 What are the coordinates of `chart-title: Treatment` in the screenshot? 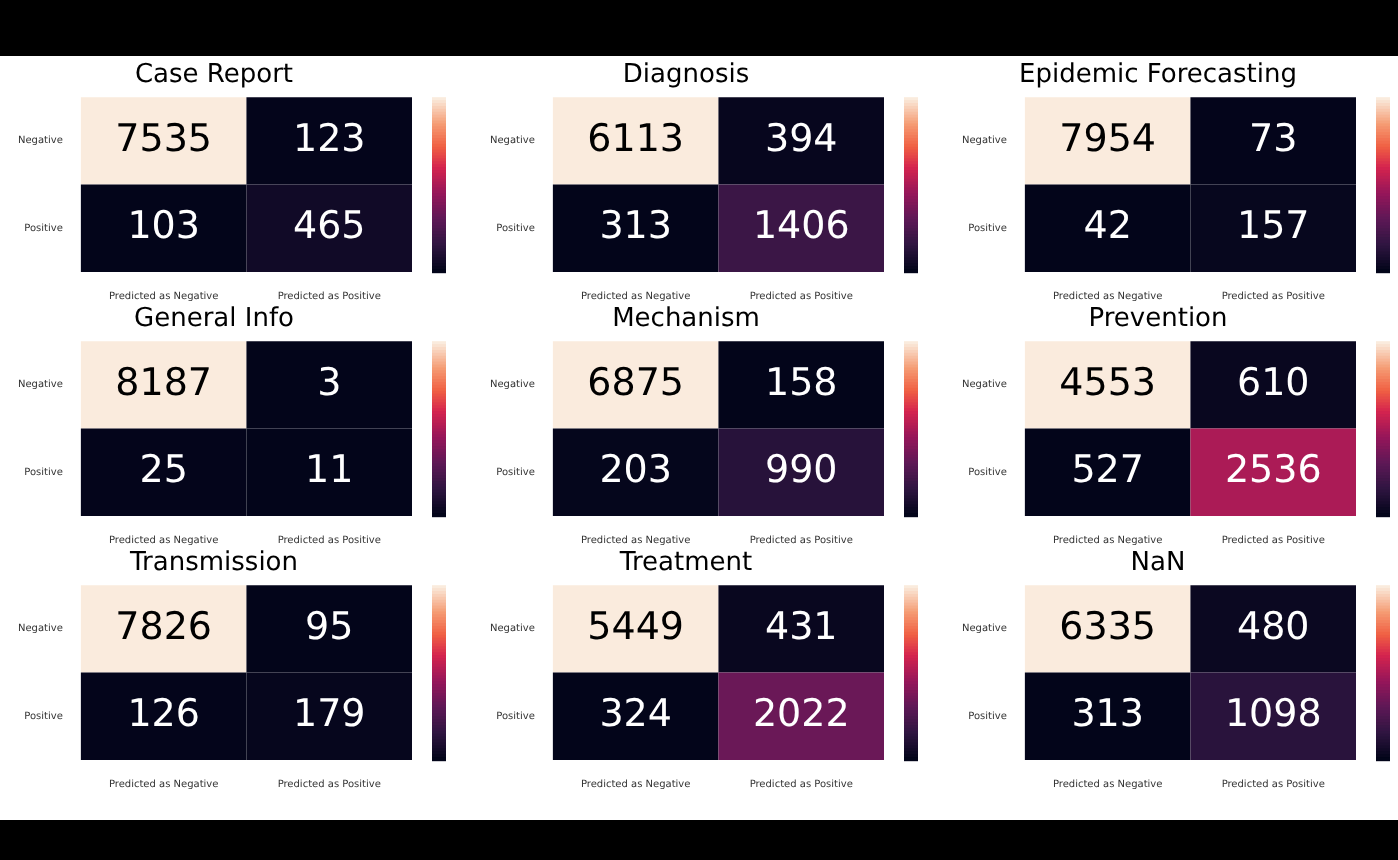 It's located at (685, 563).